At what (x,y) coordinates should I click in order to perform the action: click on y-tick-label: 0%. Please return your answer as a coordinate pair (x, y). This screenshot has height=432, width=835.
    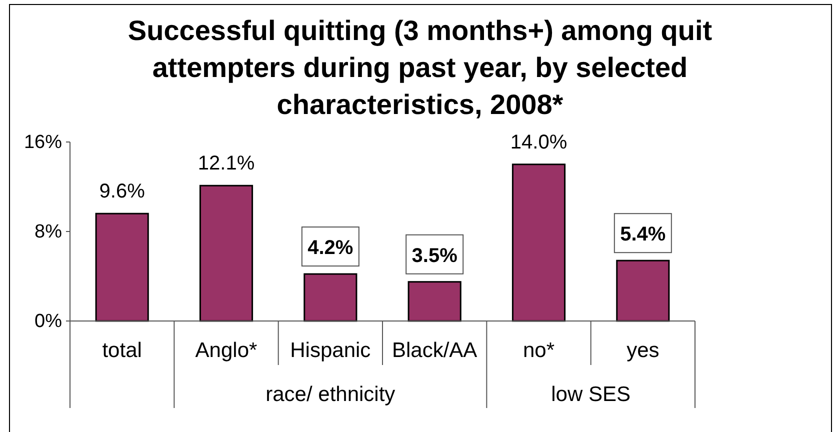
    Looking at the image, I should click on (48, 321).